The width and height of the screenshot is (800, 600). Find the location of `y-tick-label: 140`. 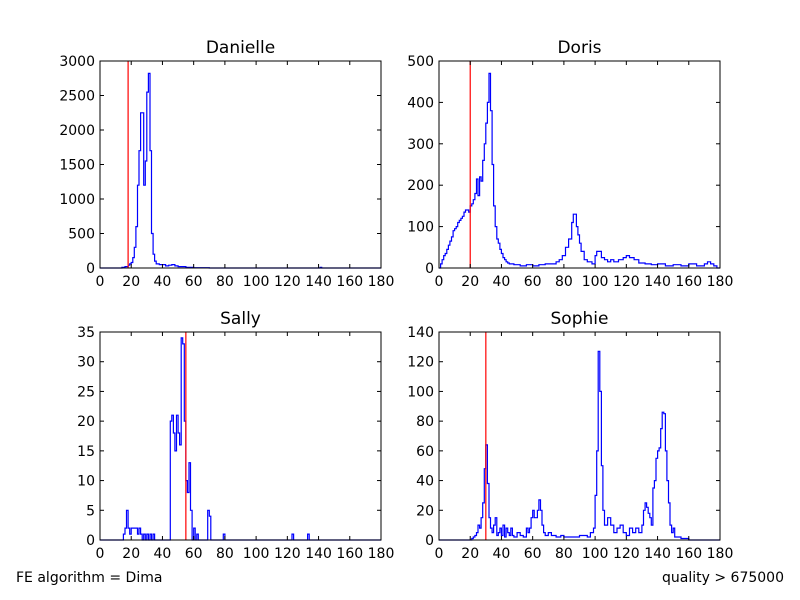

y-tick-label: 140 is located at coordinates (420, 333).